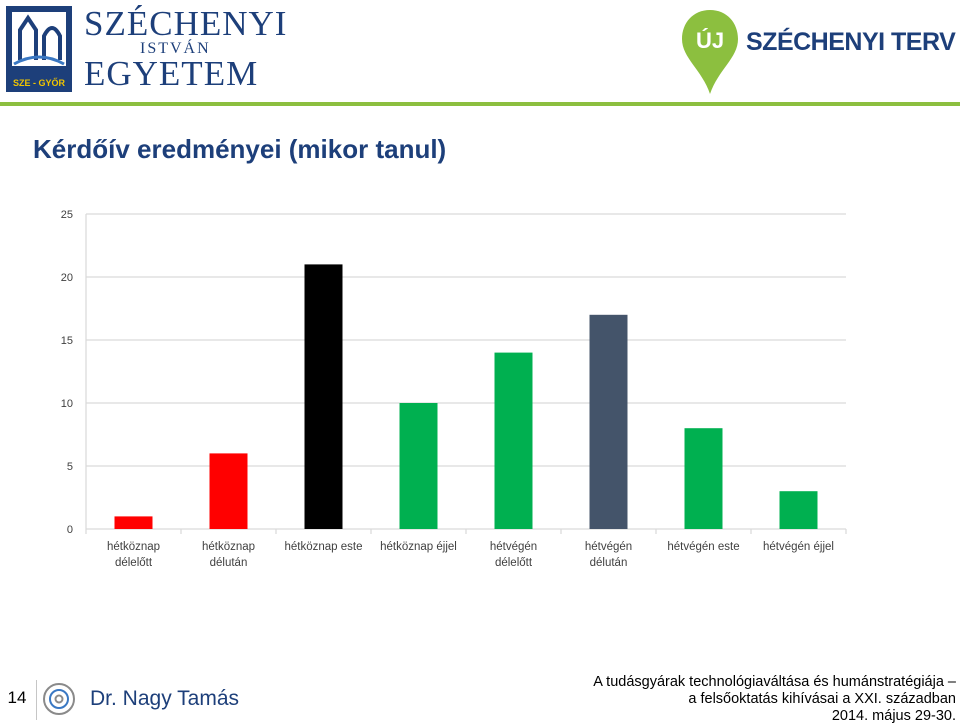 The height and width of the screenshot is (725, 960). I want to click on x-tick-label: hétköznap este, so click(323, 547).